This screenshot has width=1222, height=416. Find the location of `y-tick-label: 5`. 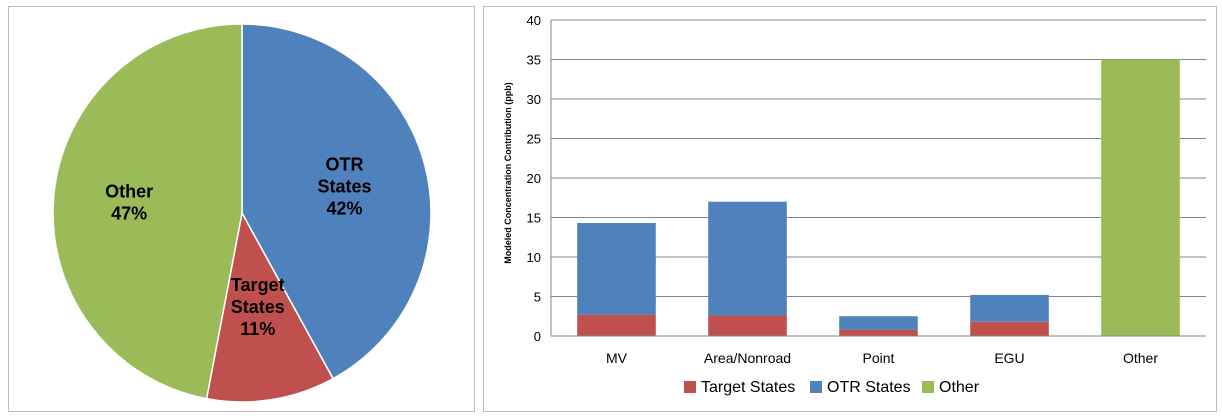

y-tick-label: 5 is located at coordinates (537, 297).